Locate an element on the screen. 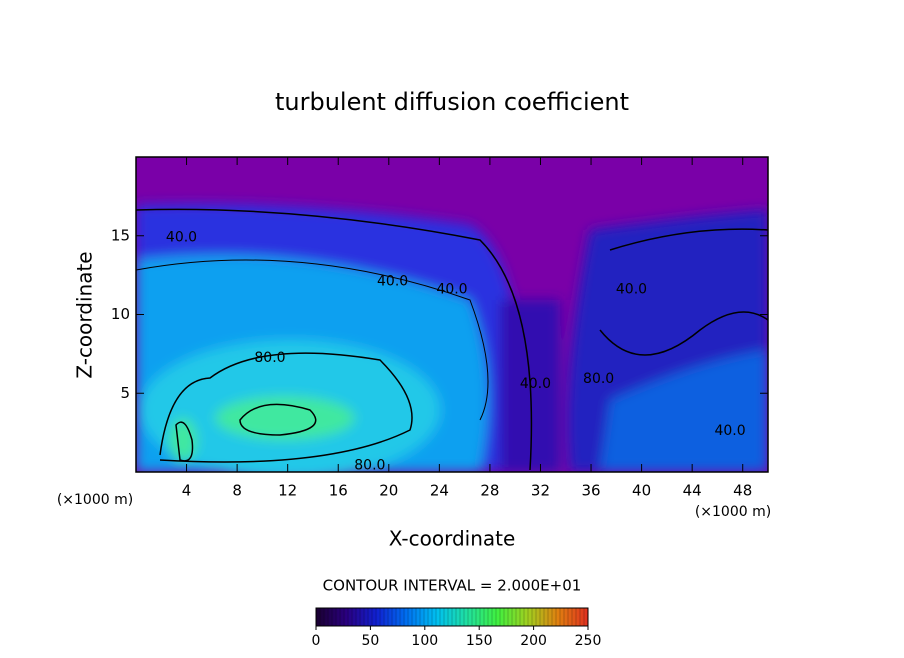  x-tick-label: 28 is located at coordinates (489, 491).